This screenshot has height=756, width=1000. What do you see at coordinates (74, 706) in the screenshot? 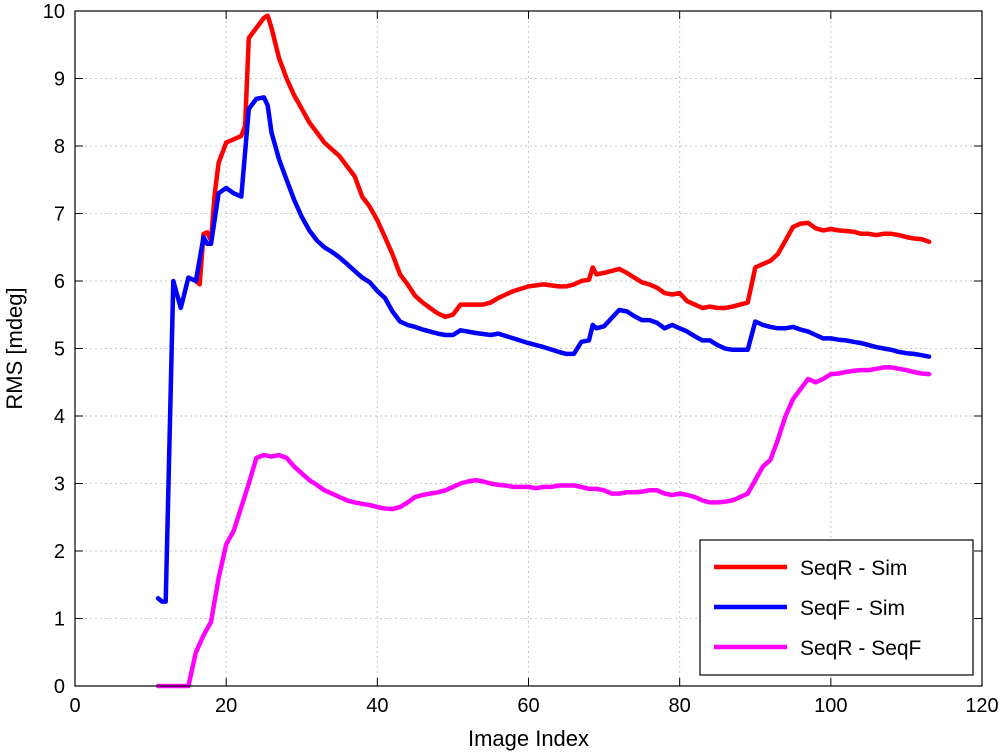
I see `x-tick-label: 0` at bounding box center [74, 706].